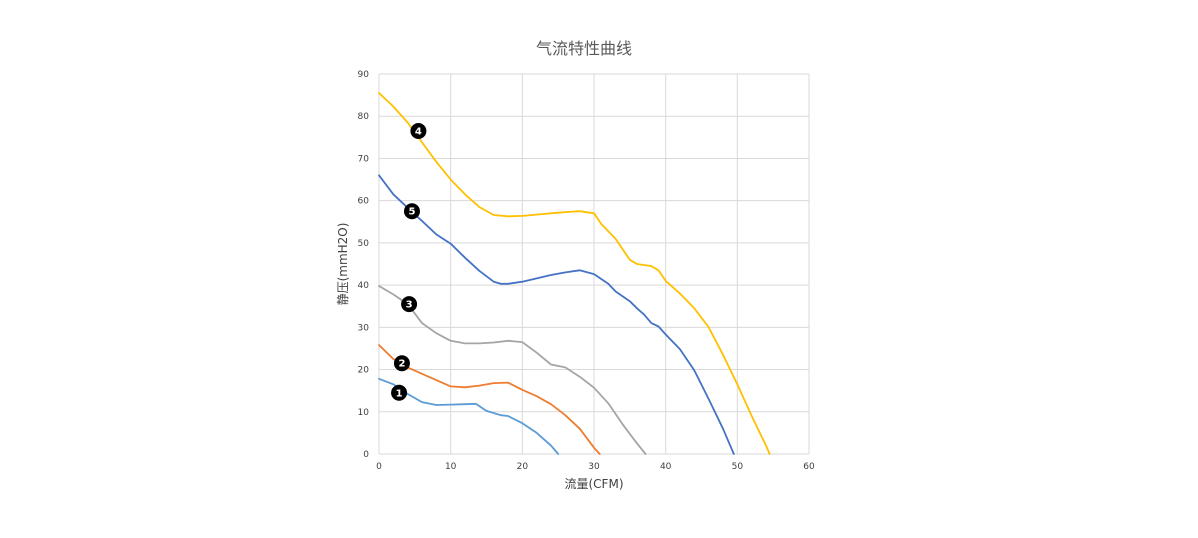  I want to click on series-marker-label-5: 5, so click(411, 212).